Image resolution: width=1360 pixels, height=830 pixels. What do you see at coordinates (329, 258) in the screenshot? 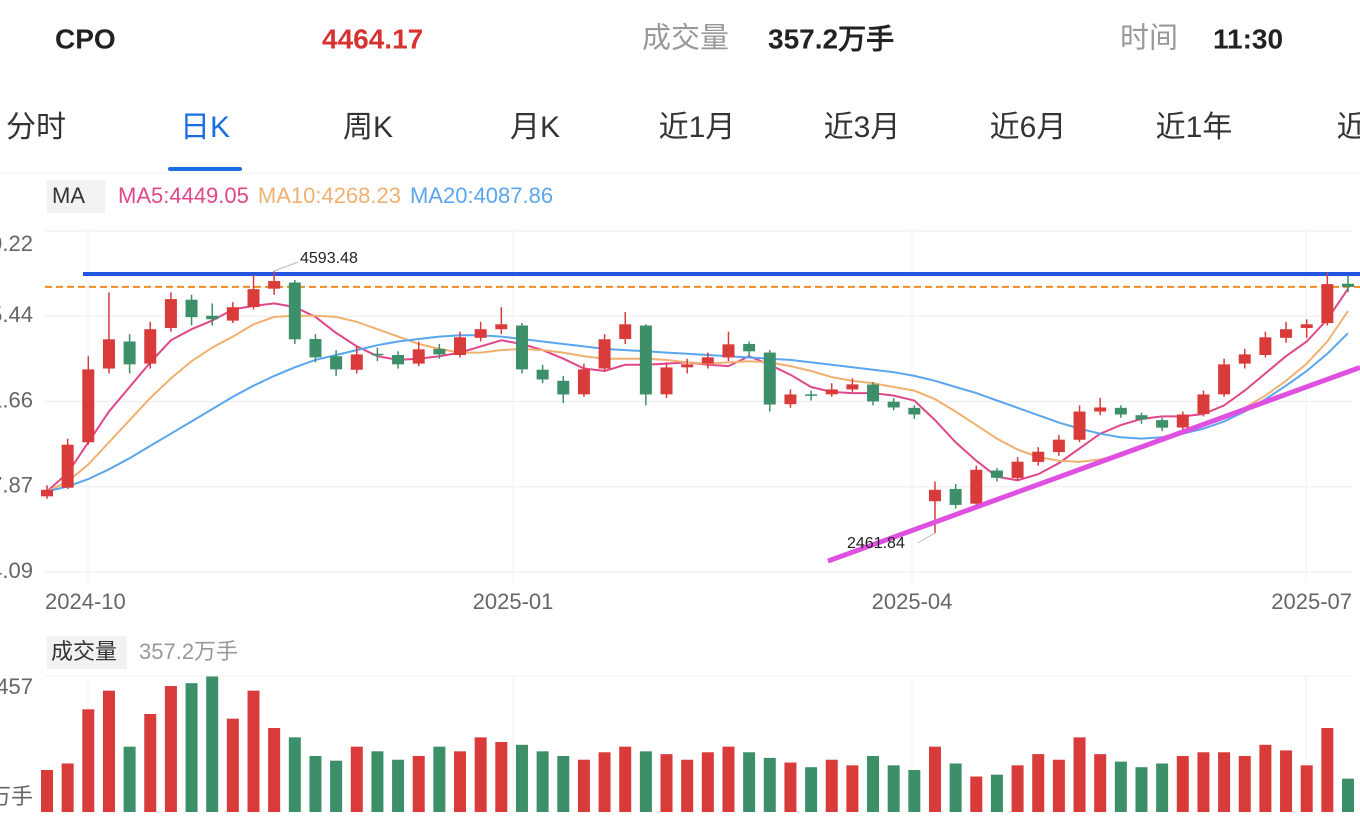
I see `max-label: 4593.48` at bounding box center [329, 258].